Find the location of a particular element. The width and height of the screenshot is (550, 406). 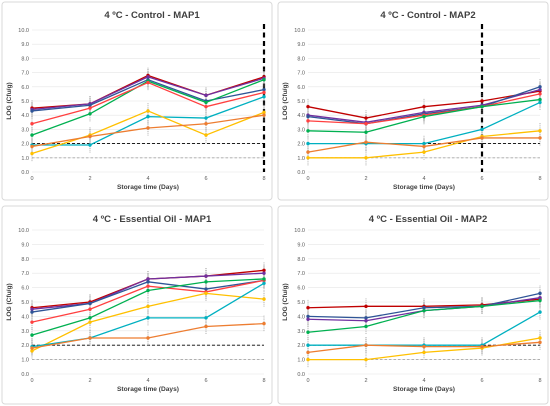

panel-title: 4 ºC - Essential Oil - MAP1 is located at coordinates (152, 219).